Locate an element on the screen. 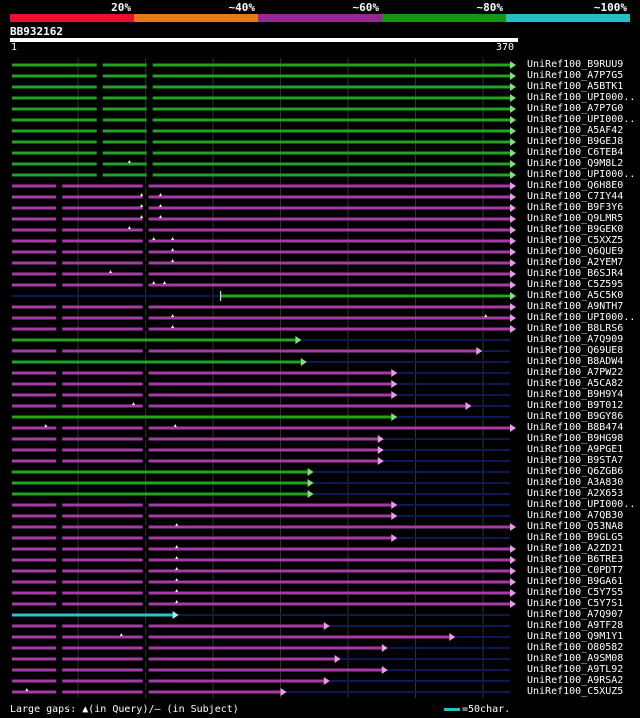  hit-label: UniRef100_B6TRE3 is located at coordinates (575, 559).